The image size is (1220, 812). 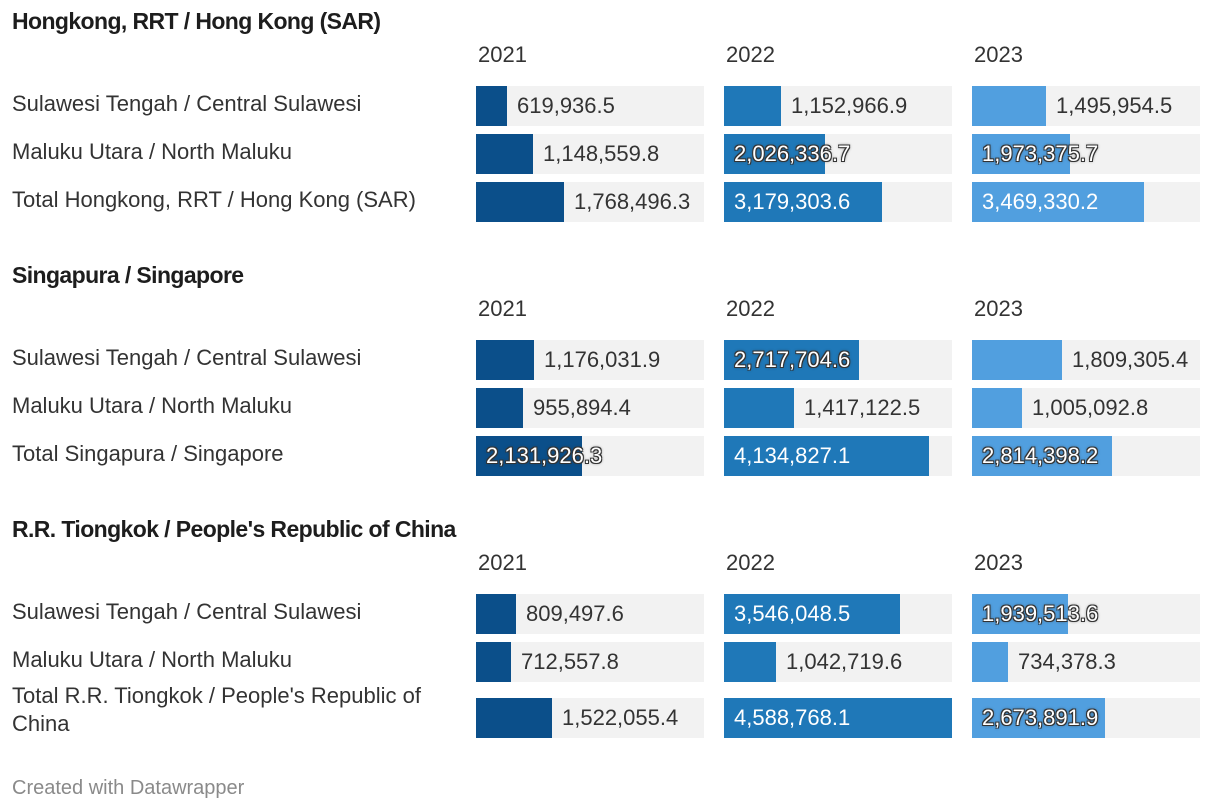 I want to click on bar-cell: 4,134,827.1, so click(x=838, y=456).